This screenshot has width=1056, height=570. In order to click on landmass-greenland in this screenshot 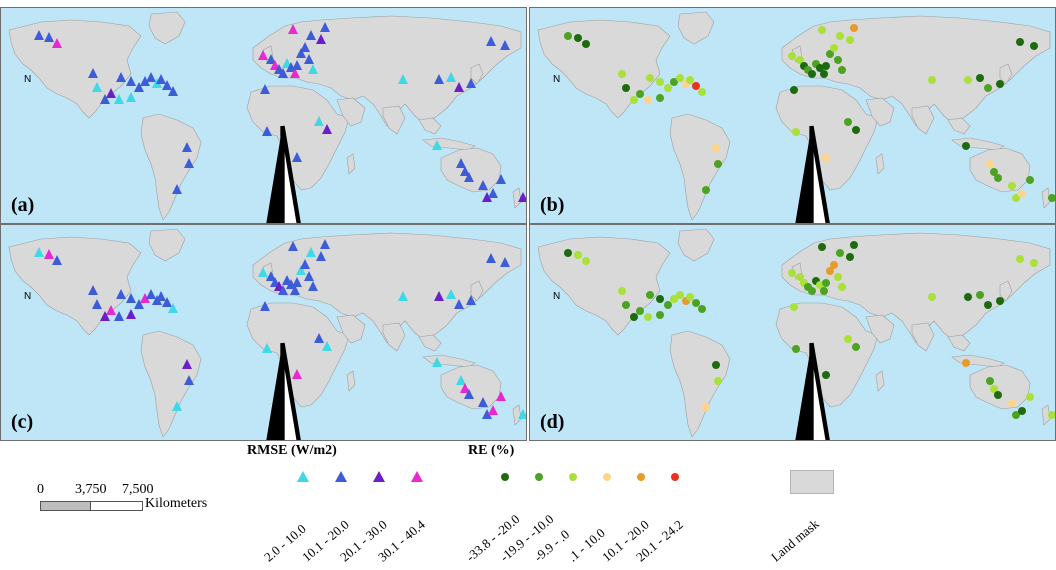, I will do `click(167, 28)`.